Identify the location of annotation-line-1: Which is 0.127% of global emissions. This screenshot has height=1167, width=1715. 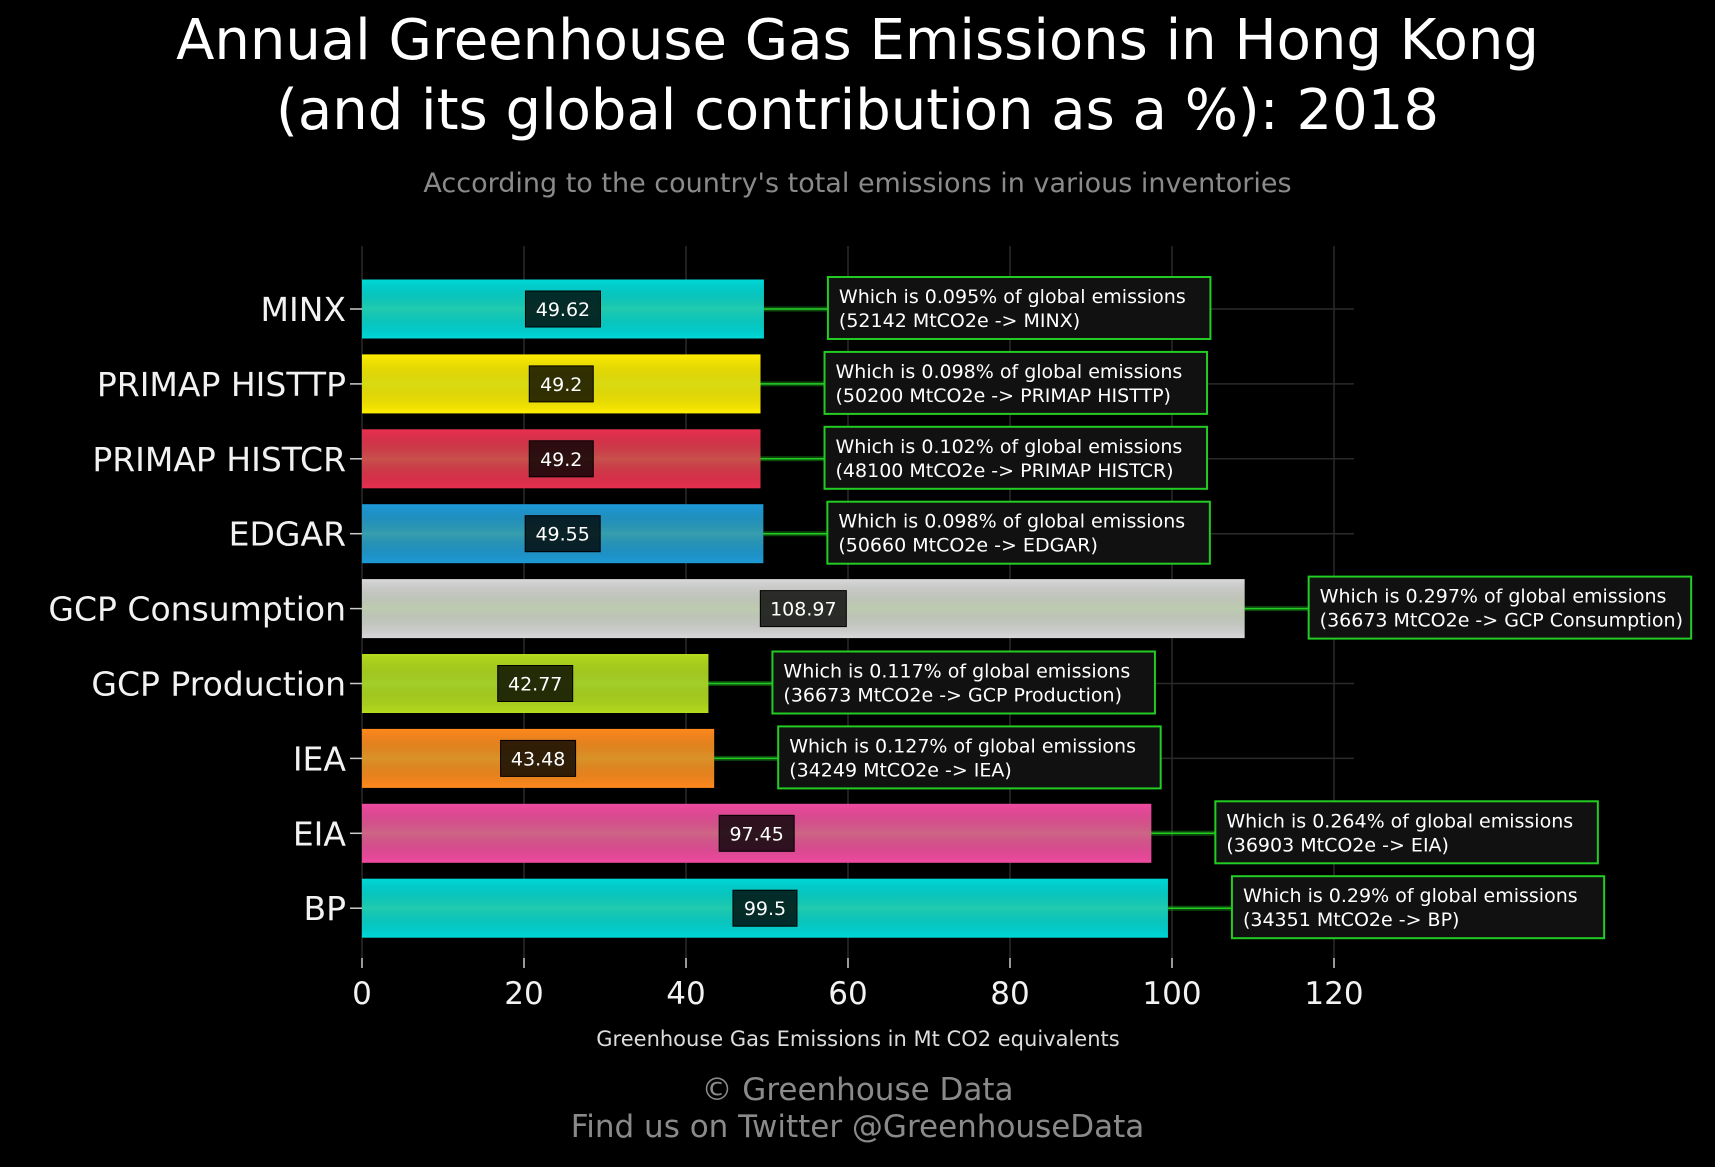
(962, 746).